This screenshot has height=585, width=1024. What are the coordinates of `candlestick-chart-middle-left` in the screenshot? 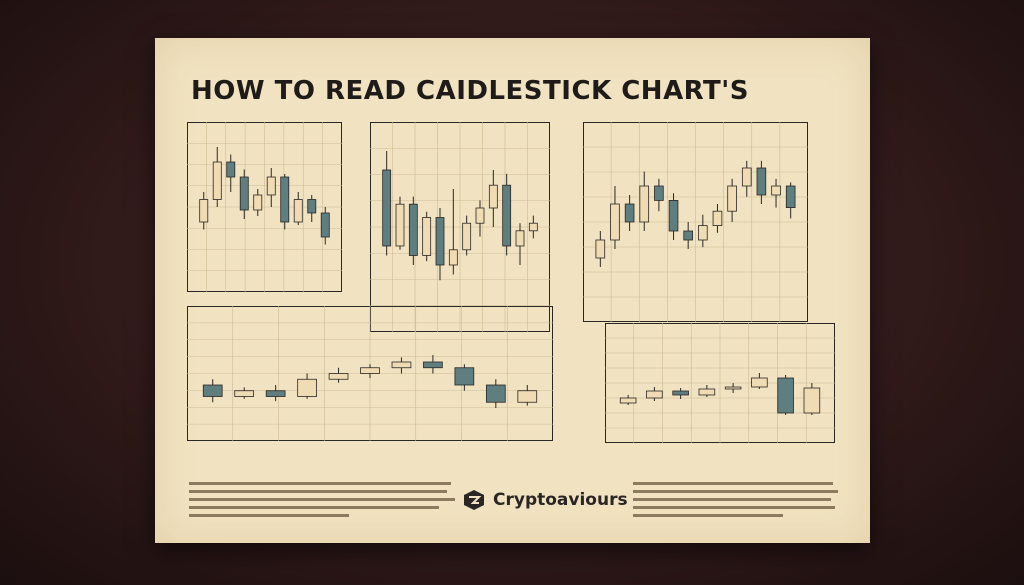 It's located at (370, 373).